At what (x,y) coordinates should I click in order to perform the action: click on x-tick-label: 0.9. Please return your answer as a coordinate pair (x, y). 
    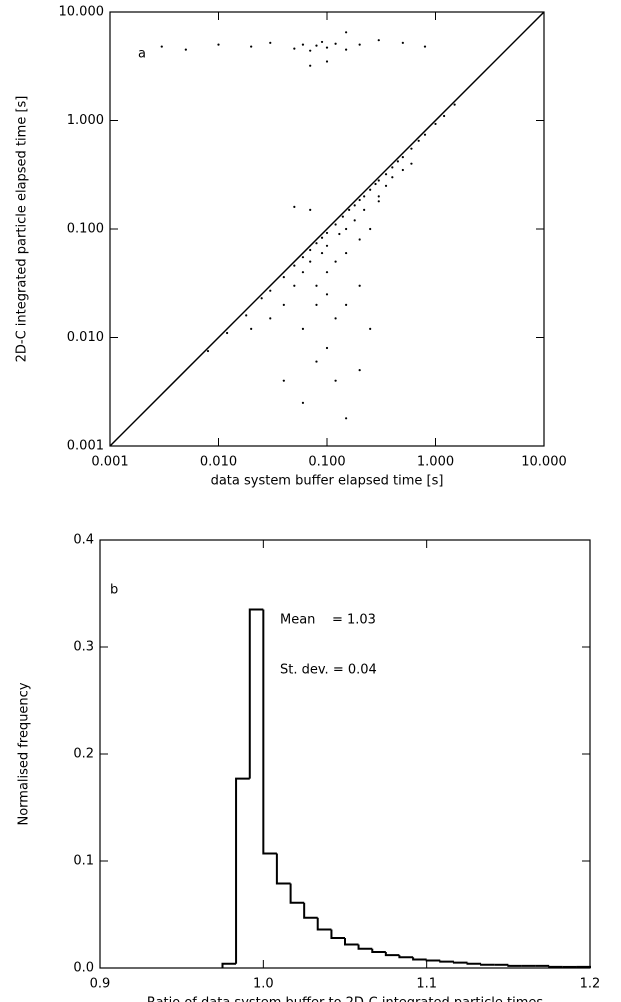
    Looking at the image, I should click on (100, 984).